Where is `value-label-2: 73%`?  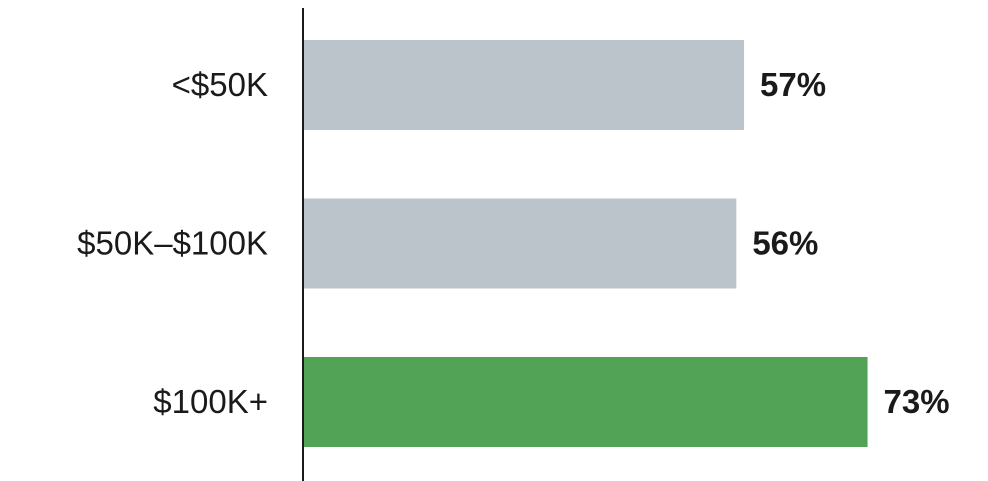
value-label-2: 73% is located at coordinates (917, 401).